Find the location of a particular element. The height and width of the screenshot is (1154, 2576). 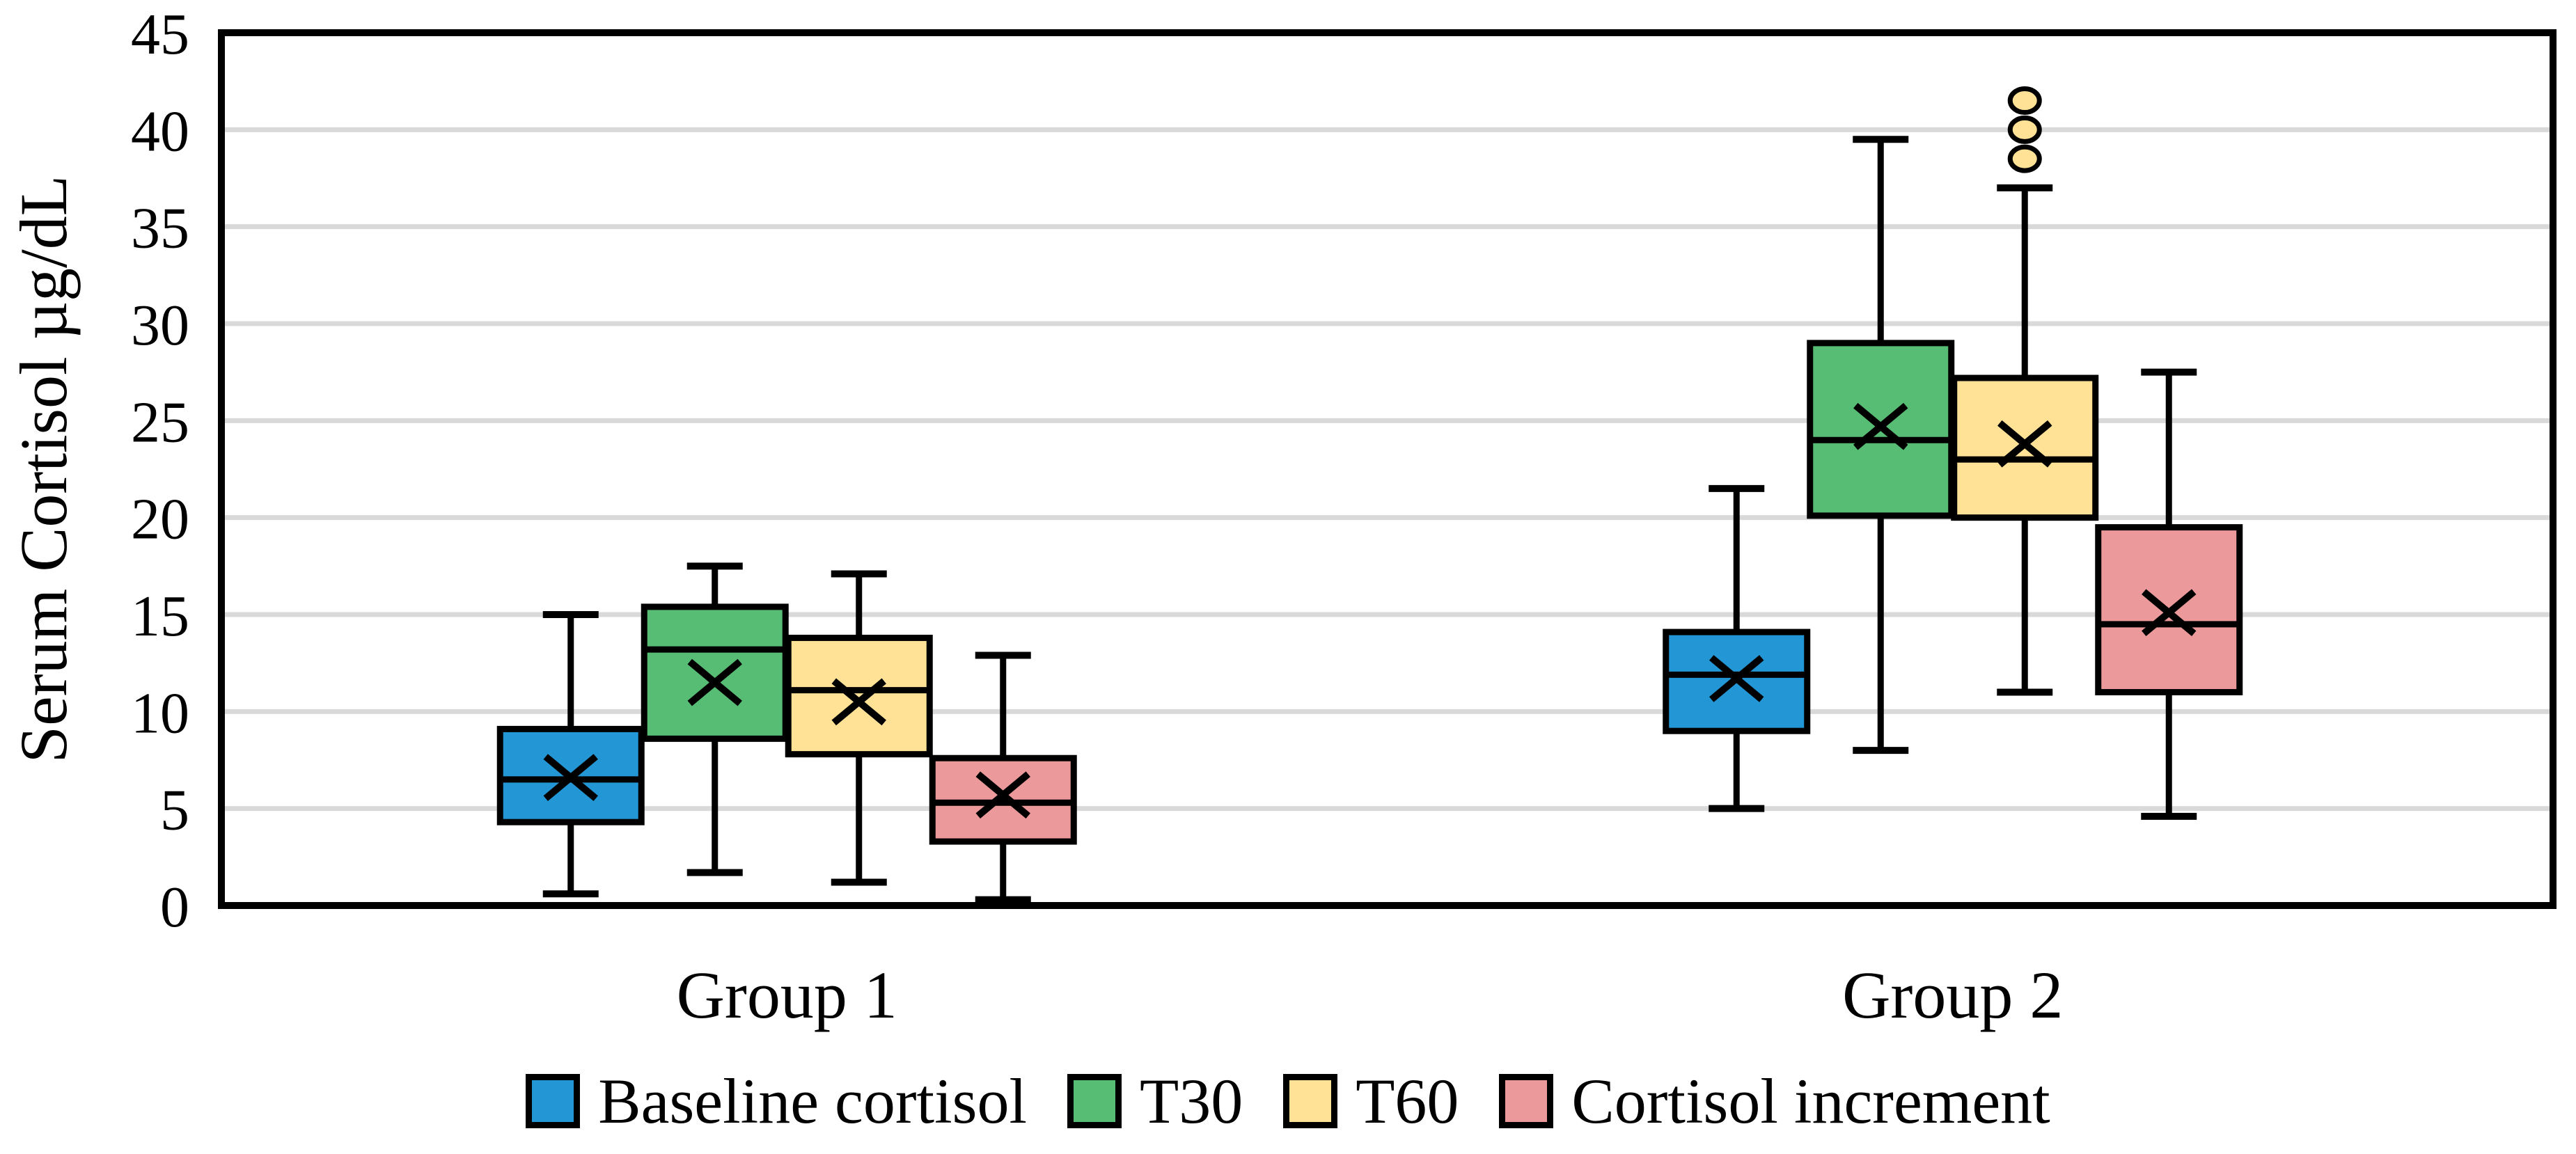

legend-label: Cortisol increment is located at coordinates (1810, 1101).